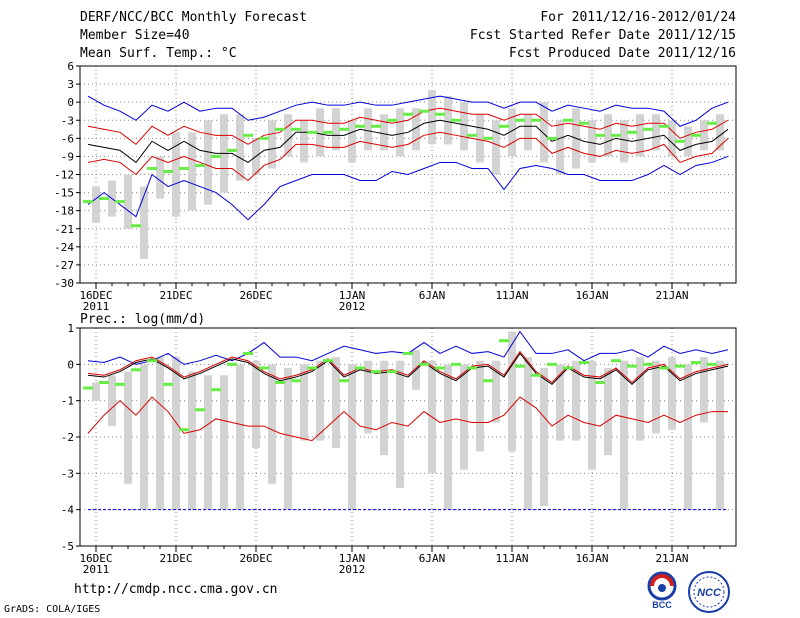 Image resolution: width=800 pixels, height=618 pixels. What do you see at coordinates (64, 265) in the screenshot?
I see `y-tick-label: -27` at bounding box center [64, 265].